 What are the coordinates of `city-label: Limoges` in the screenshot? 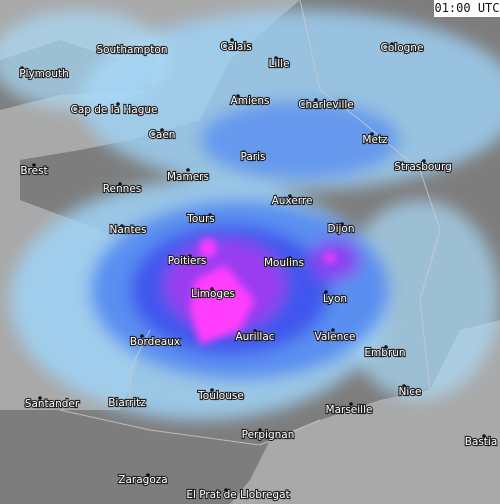 It's located at (213, 294).